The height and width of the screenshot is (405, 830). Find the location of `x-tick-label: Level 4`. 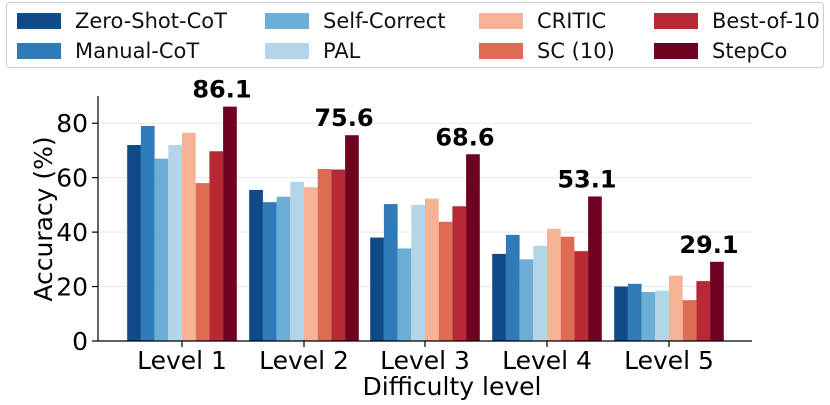

x-tick-label: Level 4 is located at coordinates (547, 360).